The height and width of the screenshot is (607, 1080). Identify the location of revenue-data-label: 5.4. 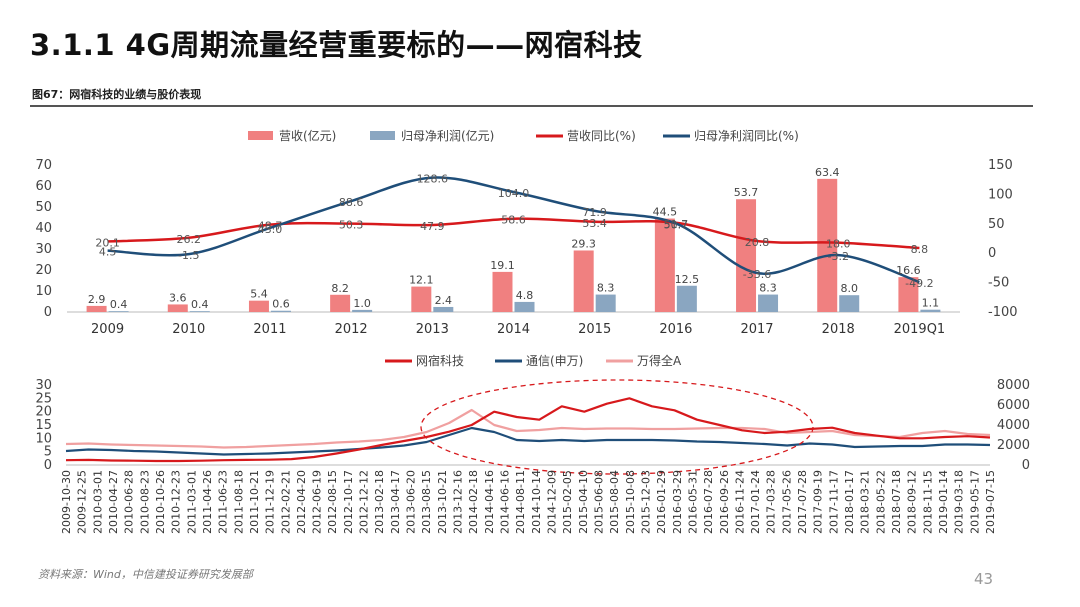
(259, 294).